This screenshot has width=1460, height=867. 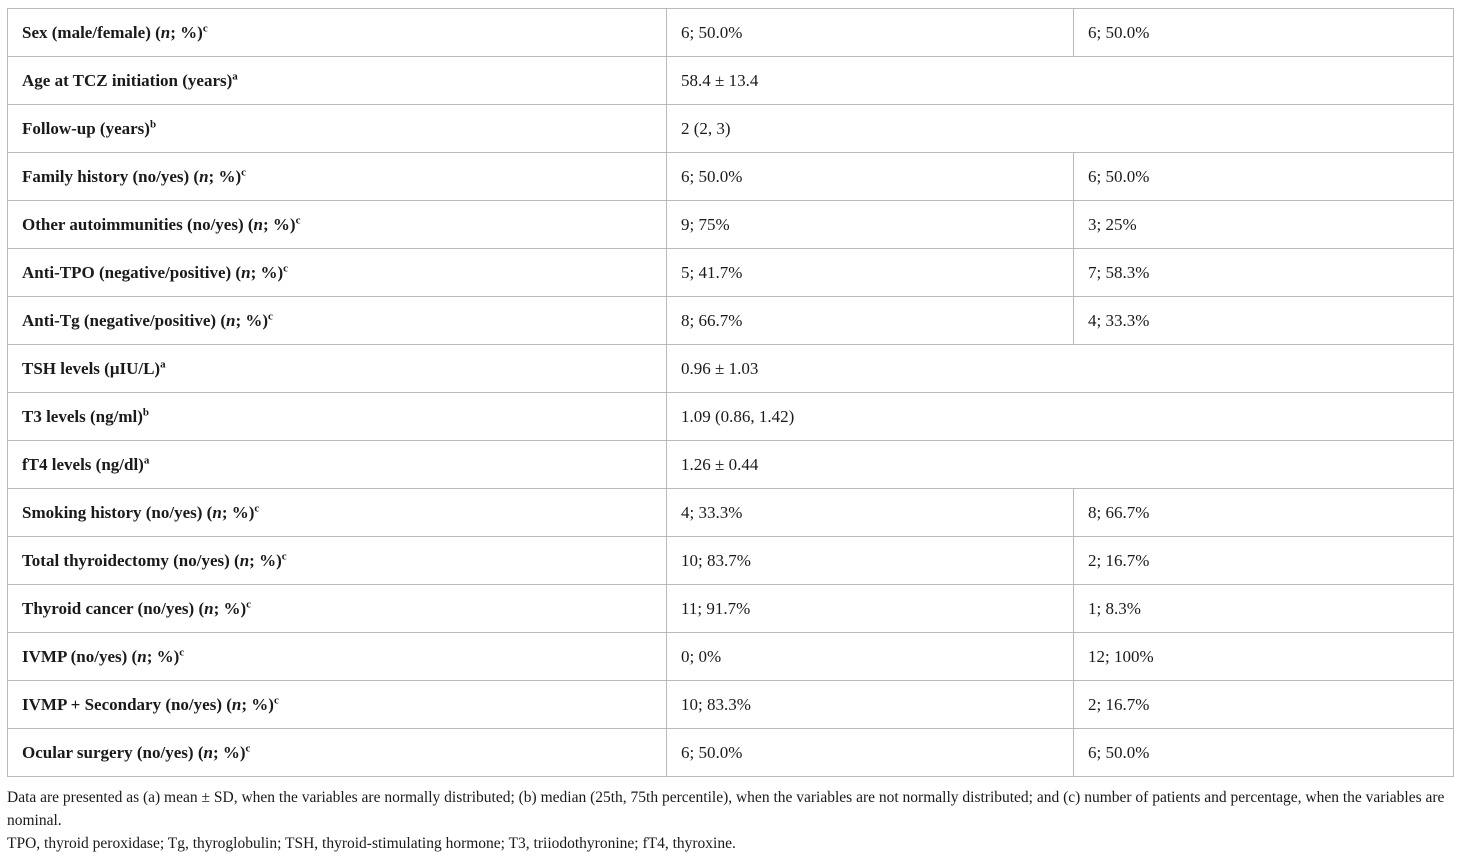 What do you see at coordinates (126, 560) in the screenshot?
I see `variable-label: Total thyroidectomy (no/yes)` at bounding box center [126, 560].